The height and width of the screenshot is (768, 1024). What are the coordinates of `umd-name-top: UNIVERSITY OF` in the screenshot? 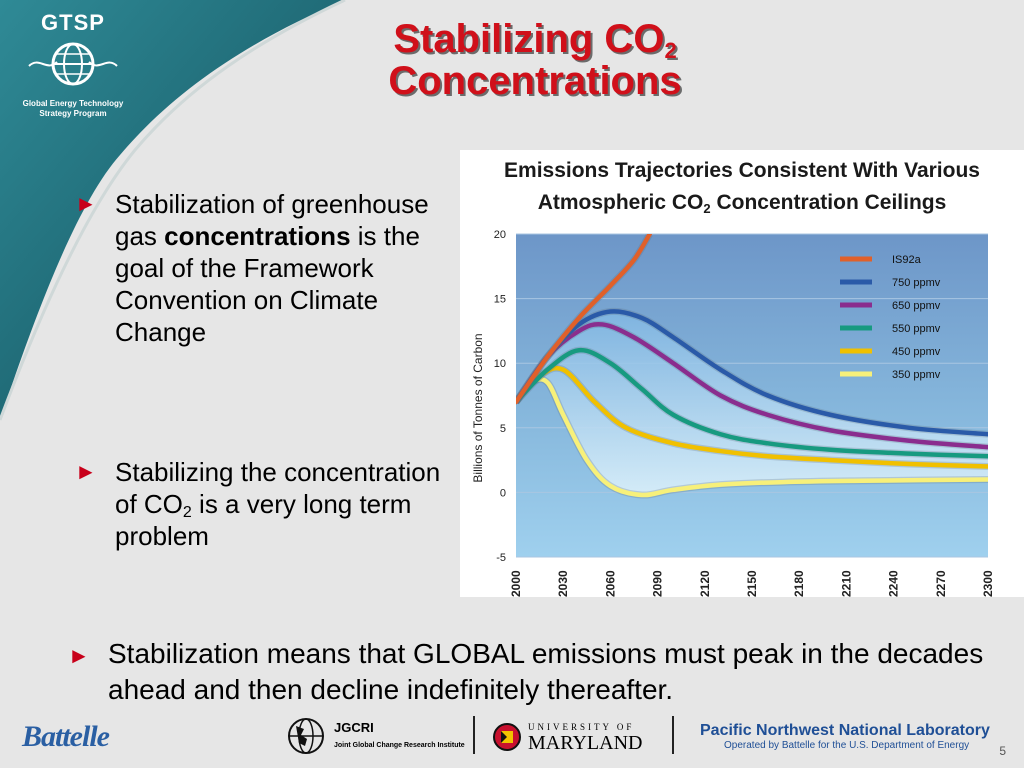 It's located at (581, 727).